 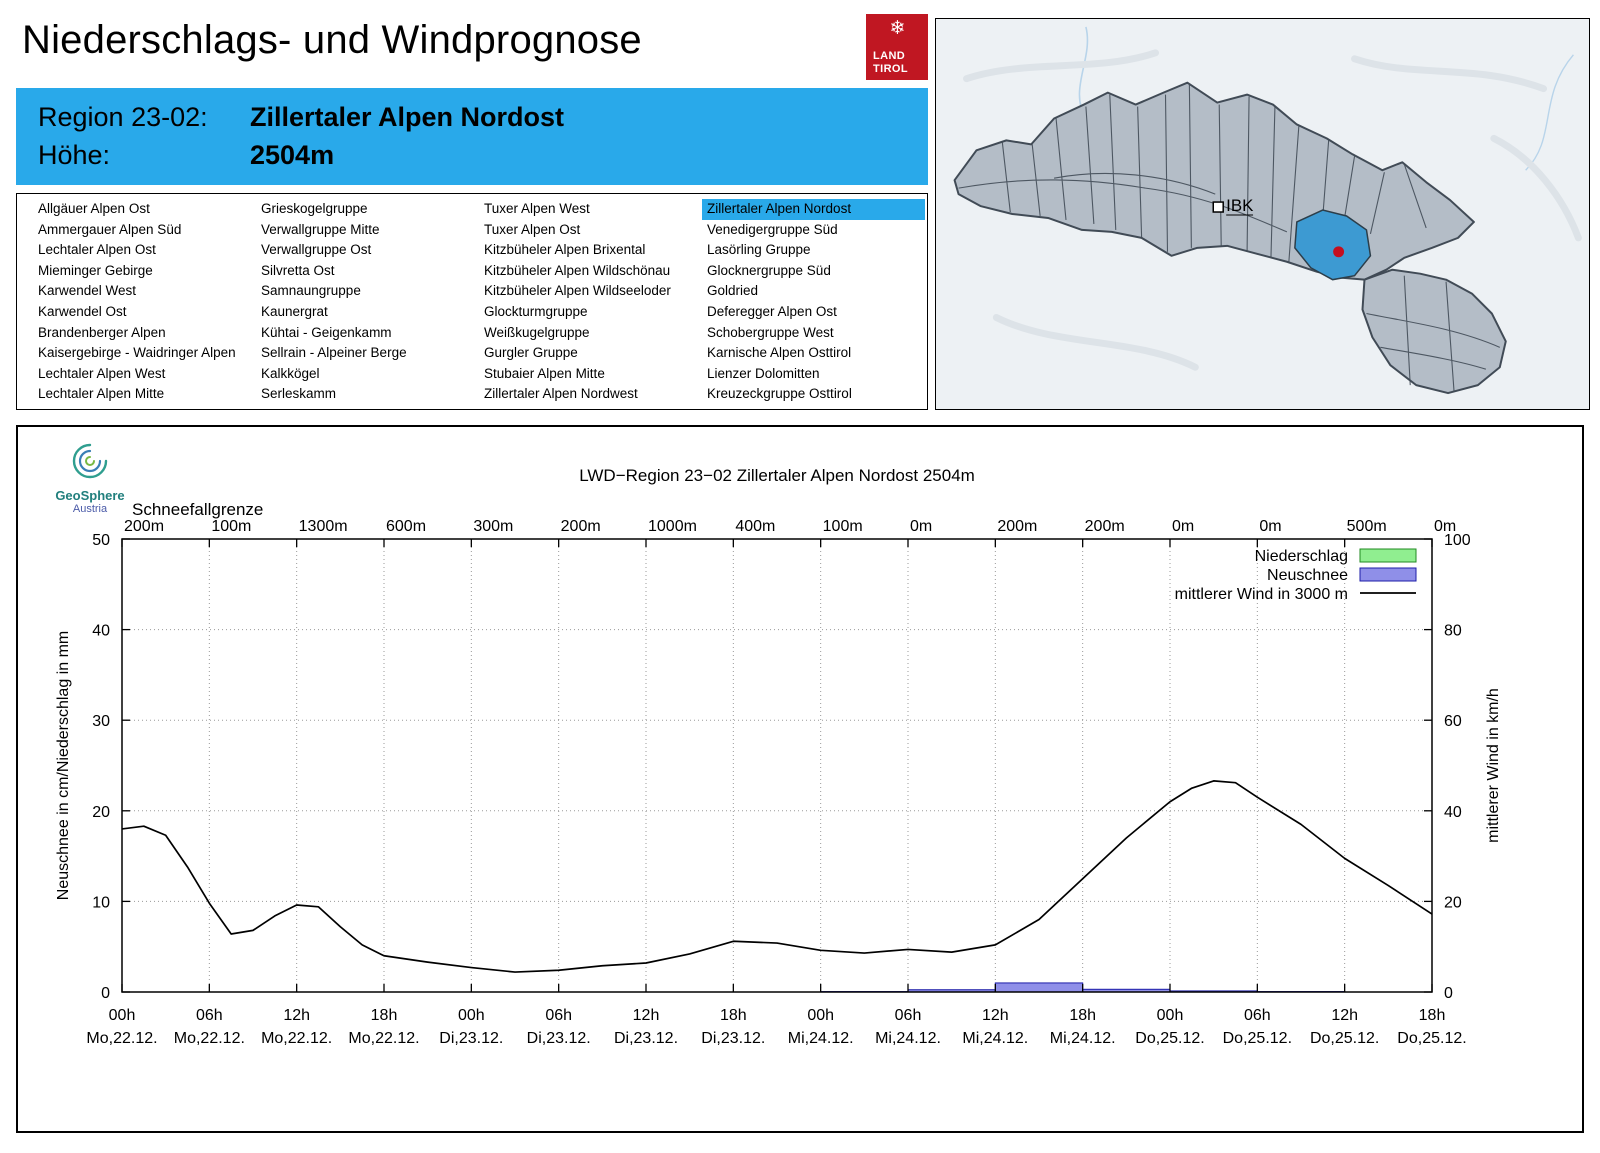 I want to click on snowline-value: 300m, so click(x=493, y=526).